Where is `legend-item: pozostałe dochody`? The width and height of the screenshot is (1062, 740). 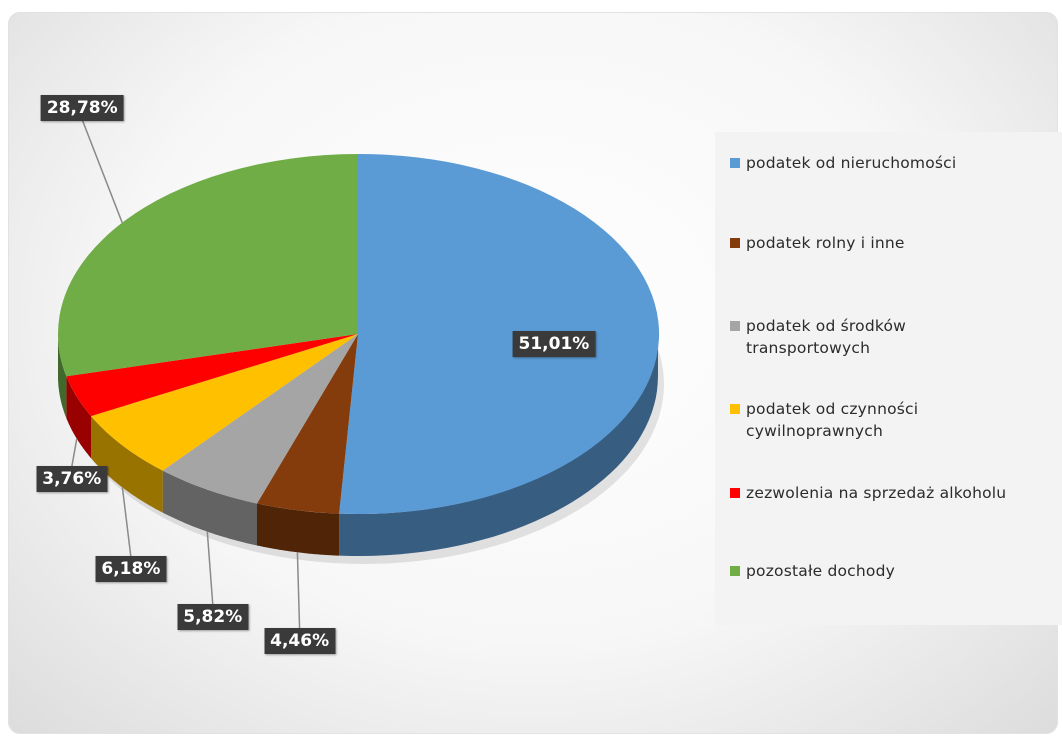 legend-item: pozostałe dochody is located at coordinates (896, 571).